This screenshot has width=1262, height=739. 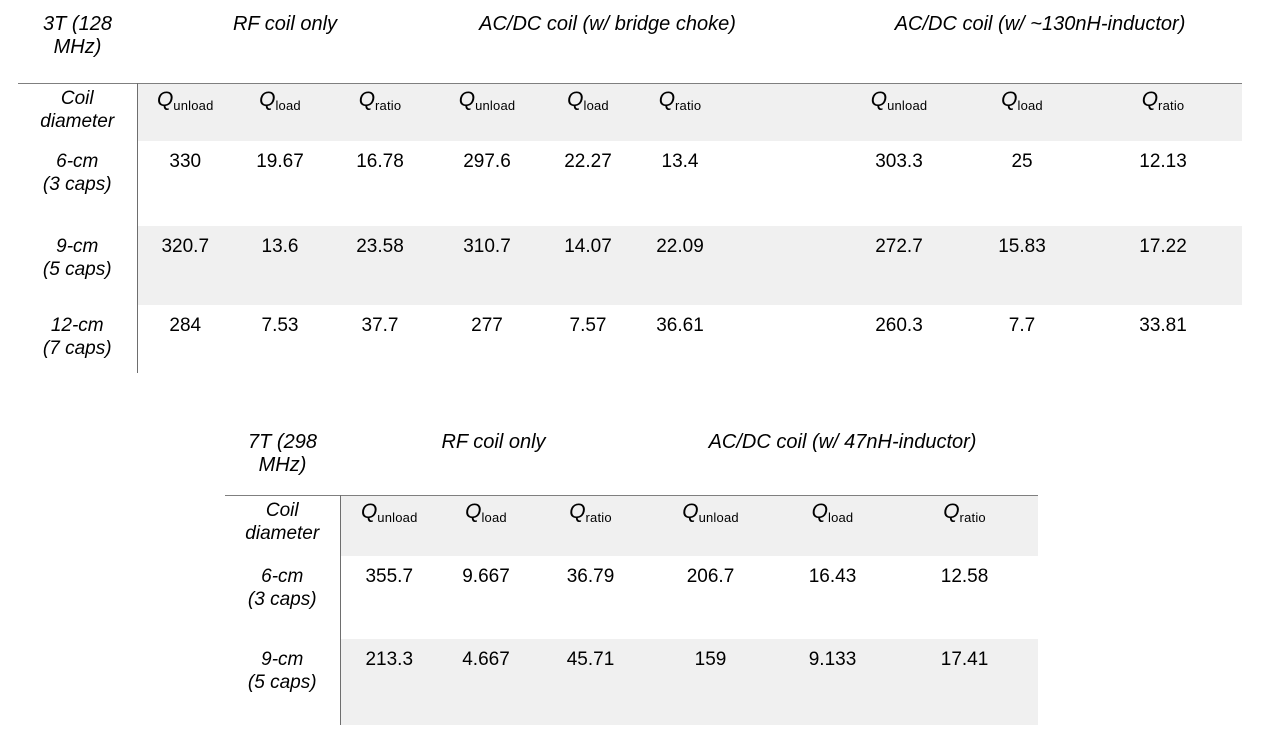 I want to click on data-cell: 9.667, so click(x=486, y=576).